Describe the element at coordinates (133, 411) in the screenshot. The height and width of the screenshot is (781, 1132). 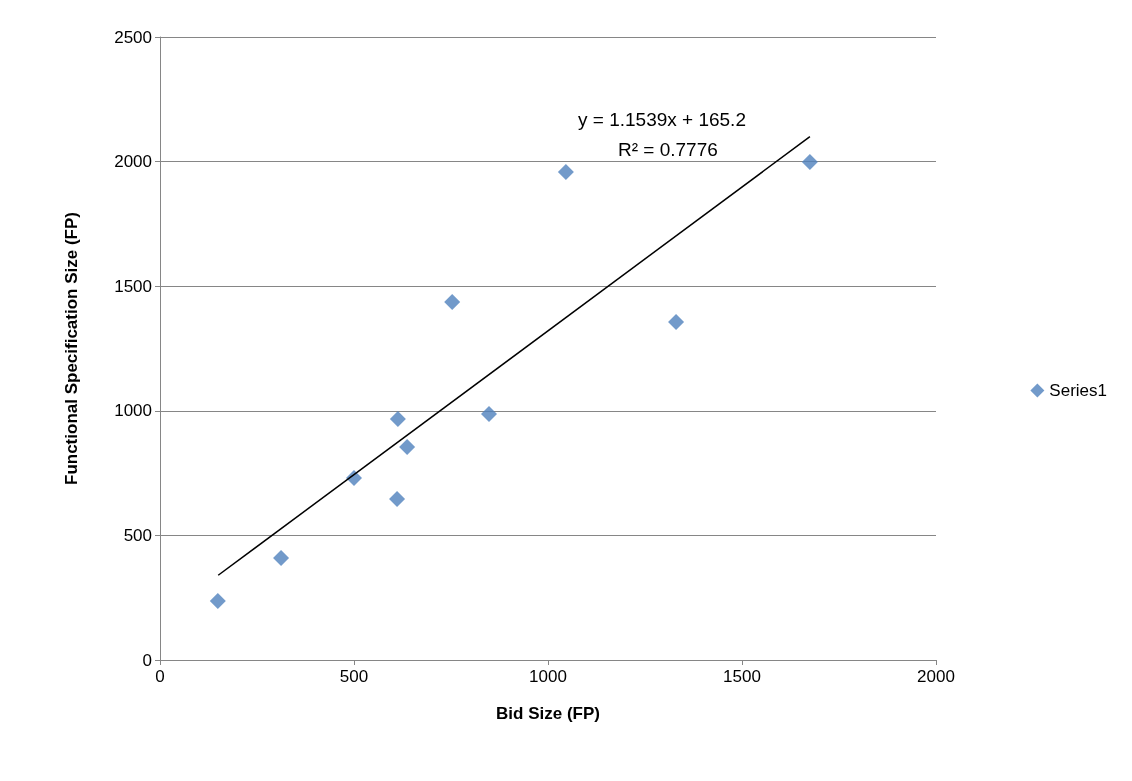
I see `y-tick-label: 1000` at that location.